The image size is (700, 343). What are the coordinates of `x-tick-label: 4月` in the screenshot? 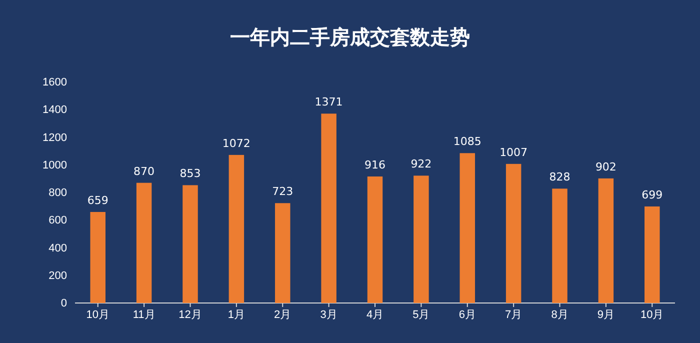 It's located at (375, 314).